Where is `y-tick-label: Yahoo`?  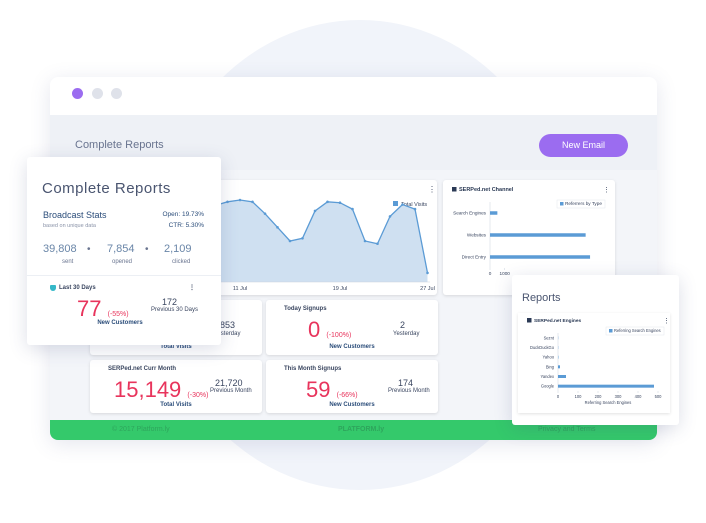 y-tick-label: Yahoo is located at coordinates (549, 357).